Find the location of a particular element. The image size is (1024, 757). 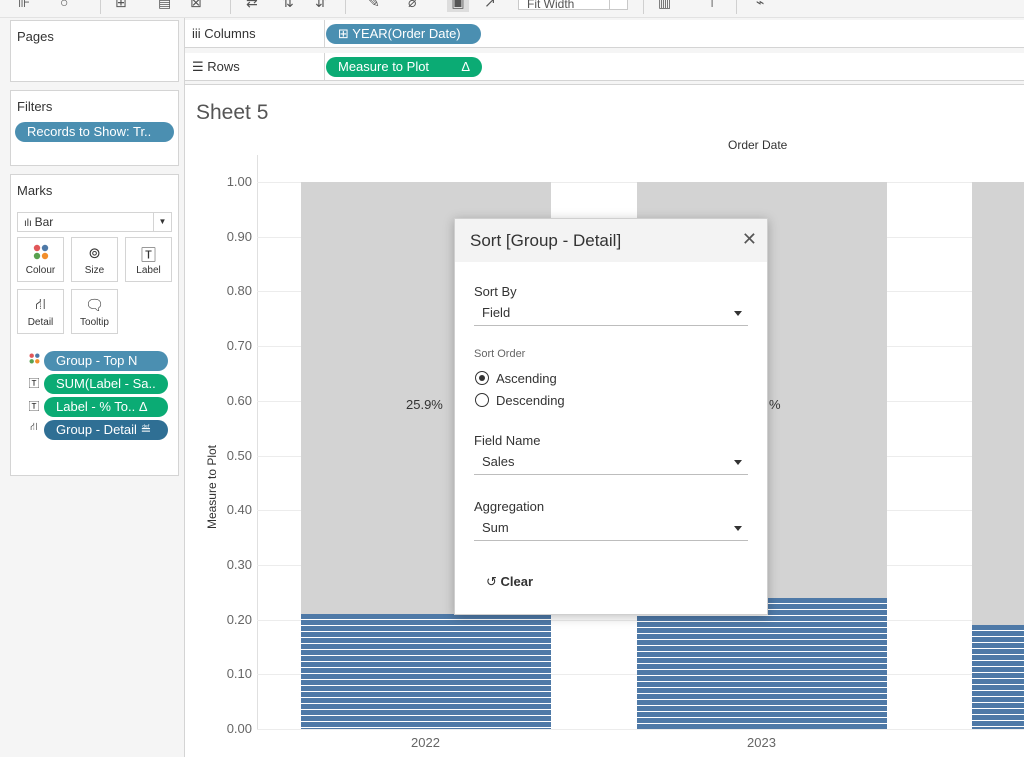

rows-shelf: ☰ Rows Measure to Plot Δ is located at coordinates (604, 67).